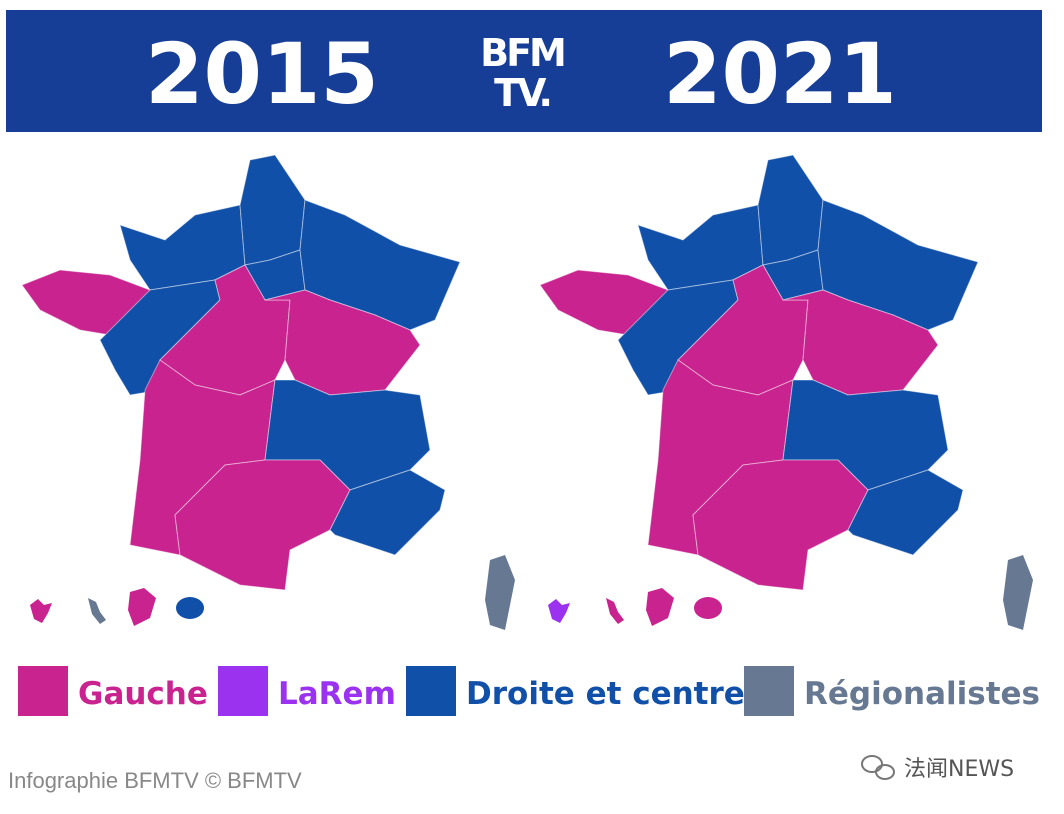  Describe the element at coordinates (337, 694) in the screenshot. I see `legend-label: LaRem` at that location.